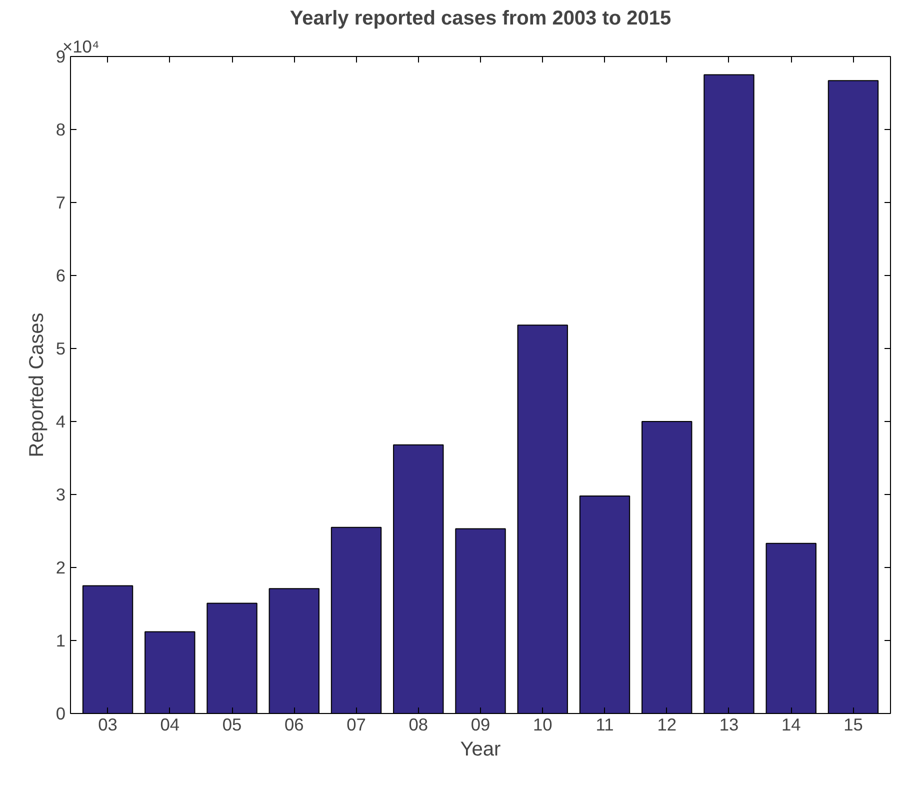 The image size is (902, 787). Describe the element at coordinates (356, 724) in the screenshot. I see `x-tick-label: 07` at that location.